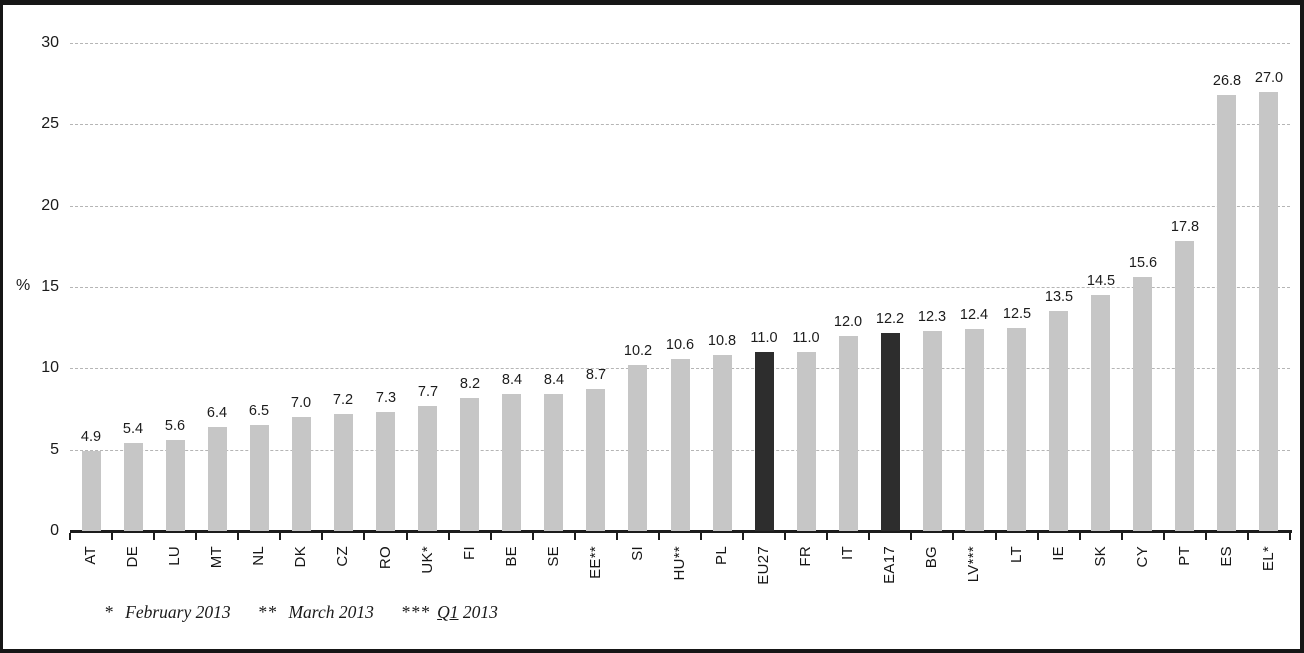 This screenshot has width=1304, height=653. Describe the element at coordinates (680, 445) in the screenshot. I see `bar-HU**` at that location.